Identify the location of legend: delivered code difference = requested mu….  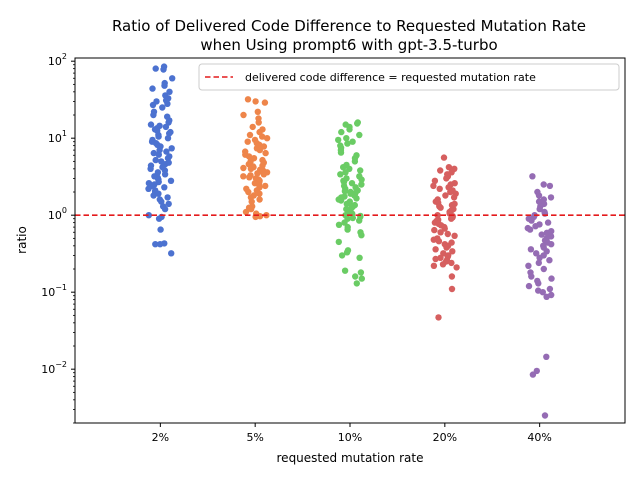
(409, 77).